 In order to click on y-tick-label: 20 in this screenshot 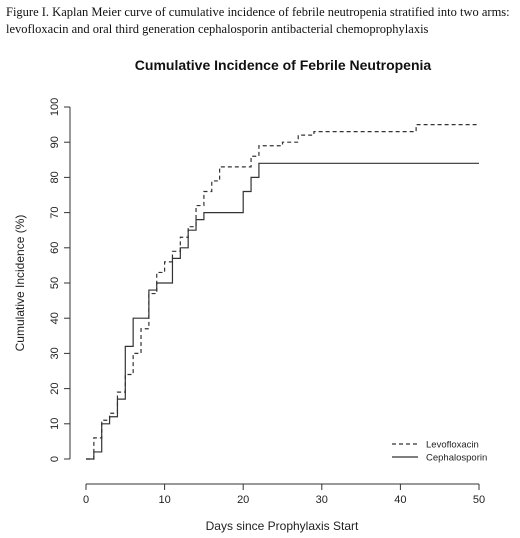, I will do `click(55, 388)`.